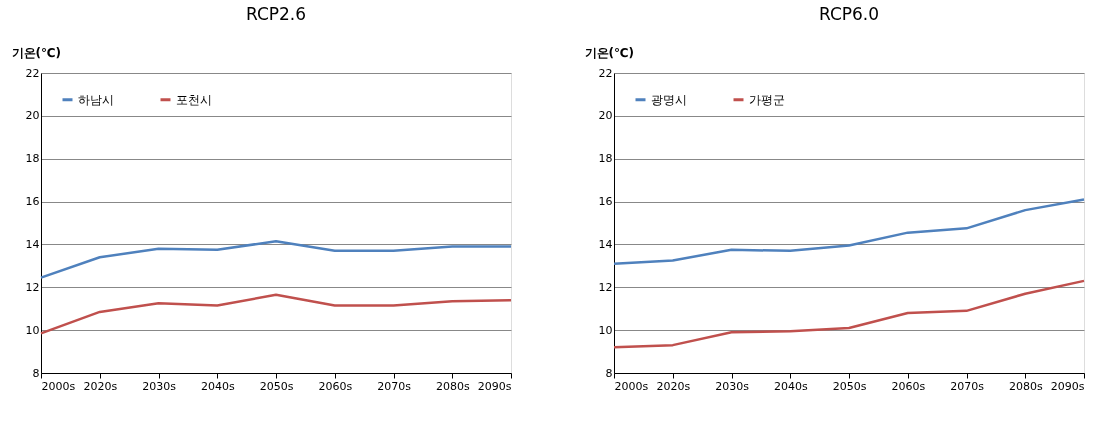 The image size is (1113, 434). I want to click on legend-label: 가평군, so click(767, 99).